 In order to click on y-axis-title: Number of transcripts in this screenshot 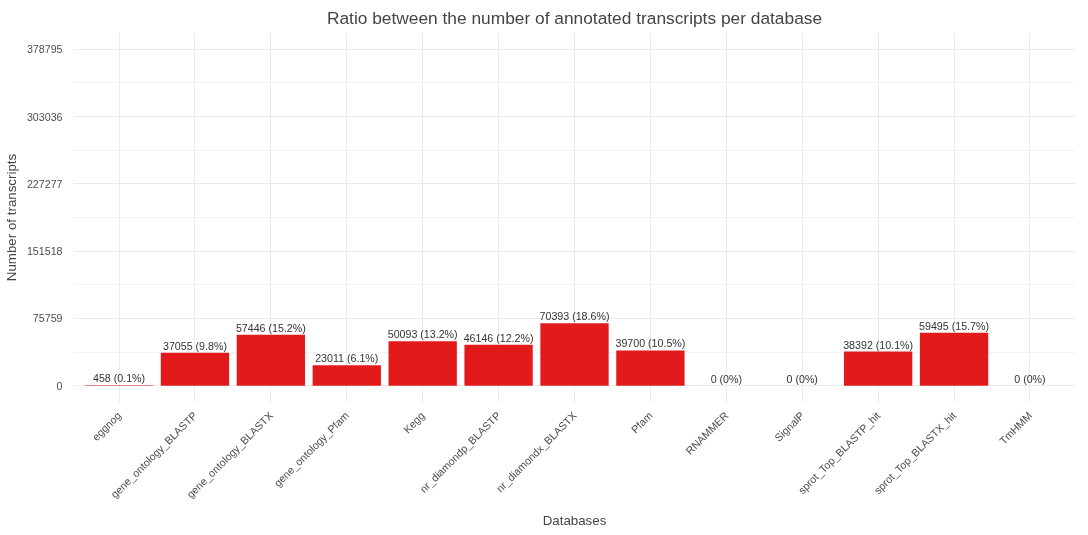, I will do `click(11, 217)`.